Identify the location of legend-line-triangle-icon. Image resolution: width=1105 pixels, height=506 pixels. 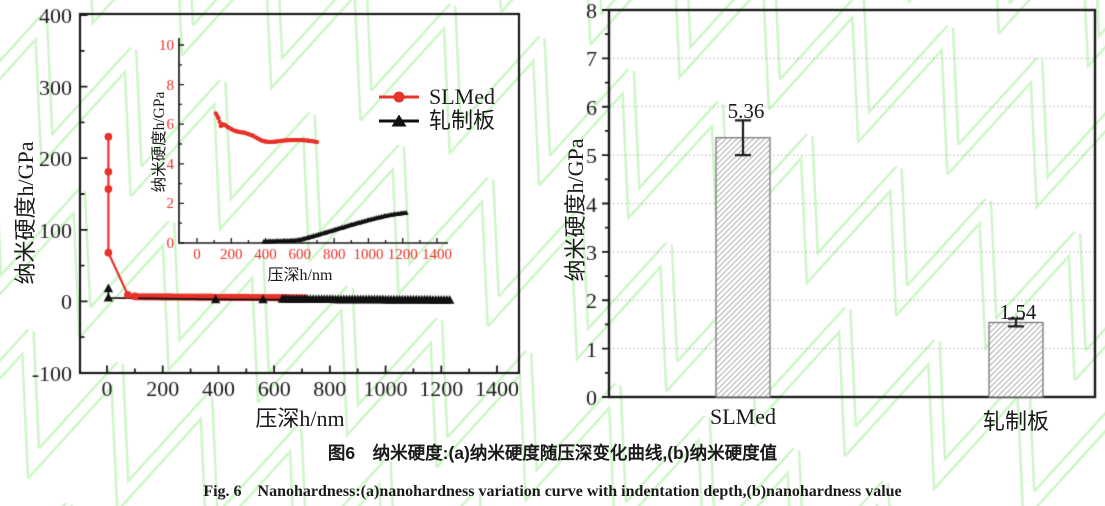
(399, 120).